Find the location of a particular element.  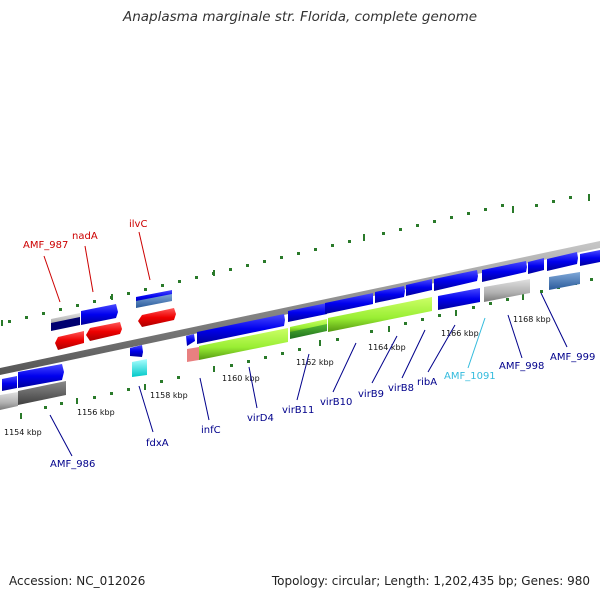

accession-text: Accession: NC_012026 is located at coordinates (77, 581).